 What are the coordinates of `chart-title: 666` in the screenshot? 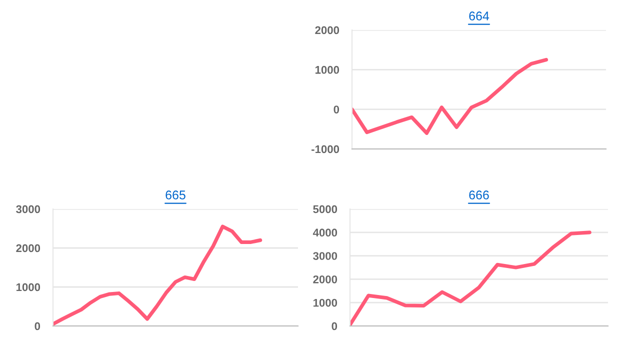 It's located at (479, 195).